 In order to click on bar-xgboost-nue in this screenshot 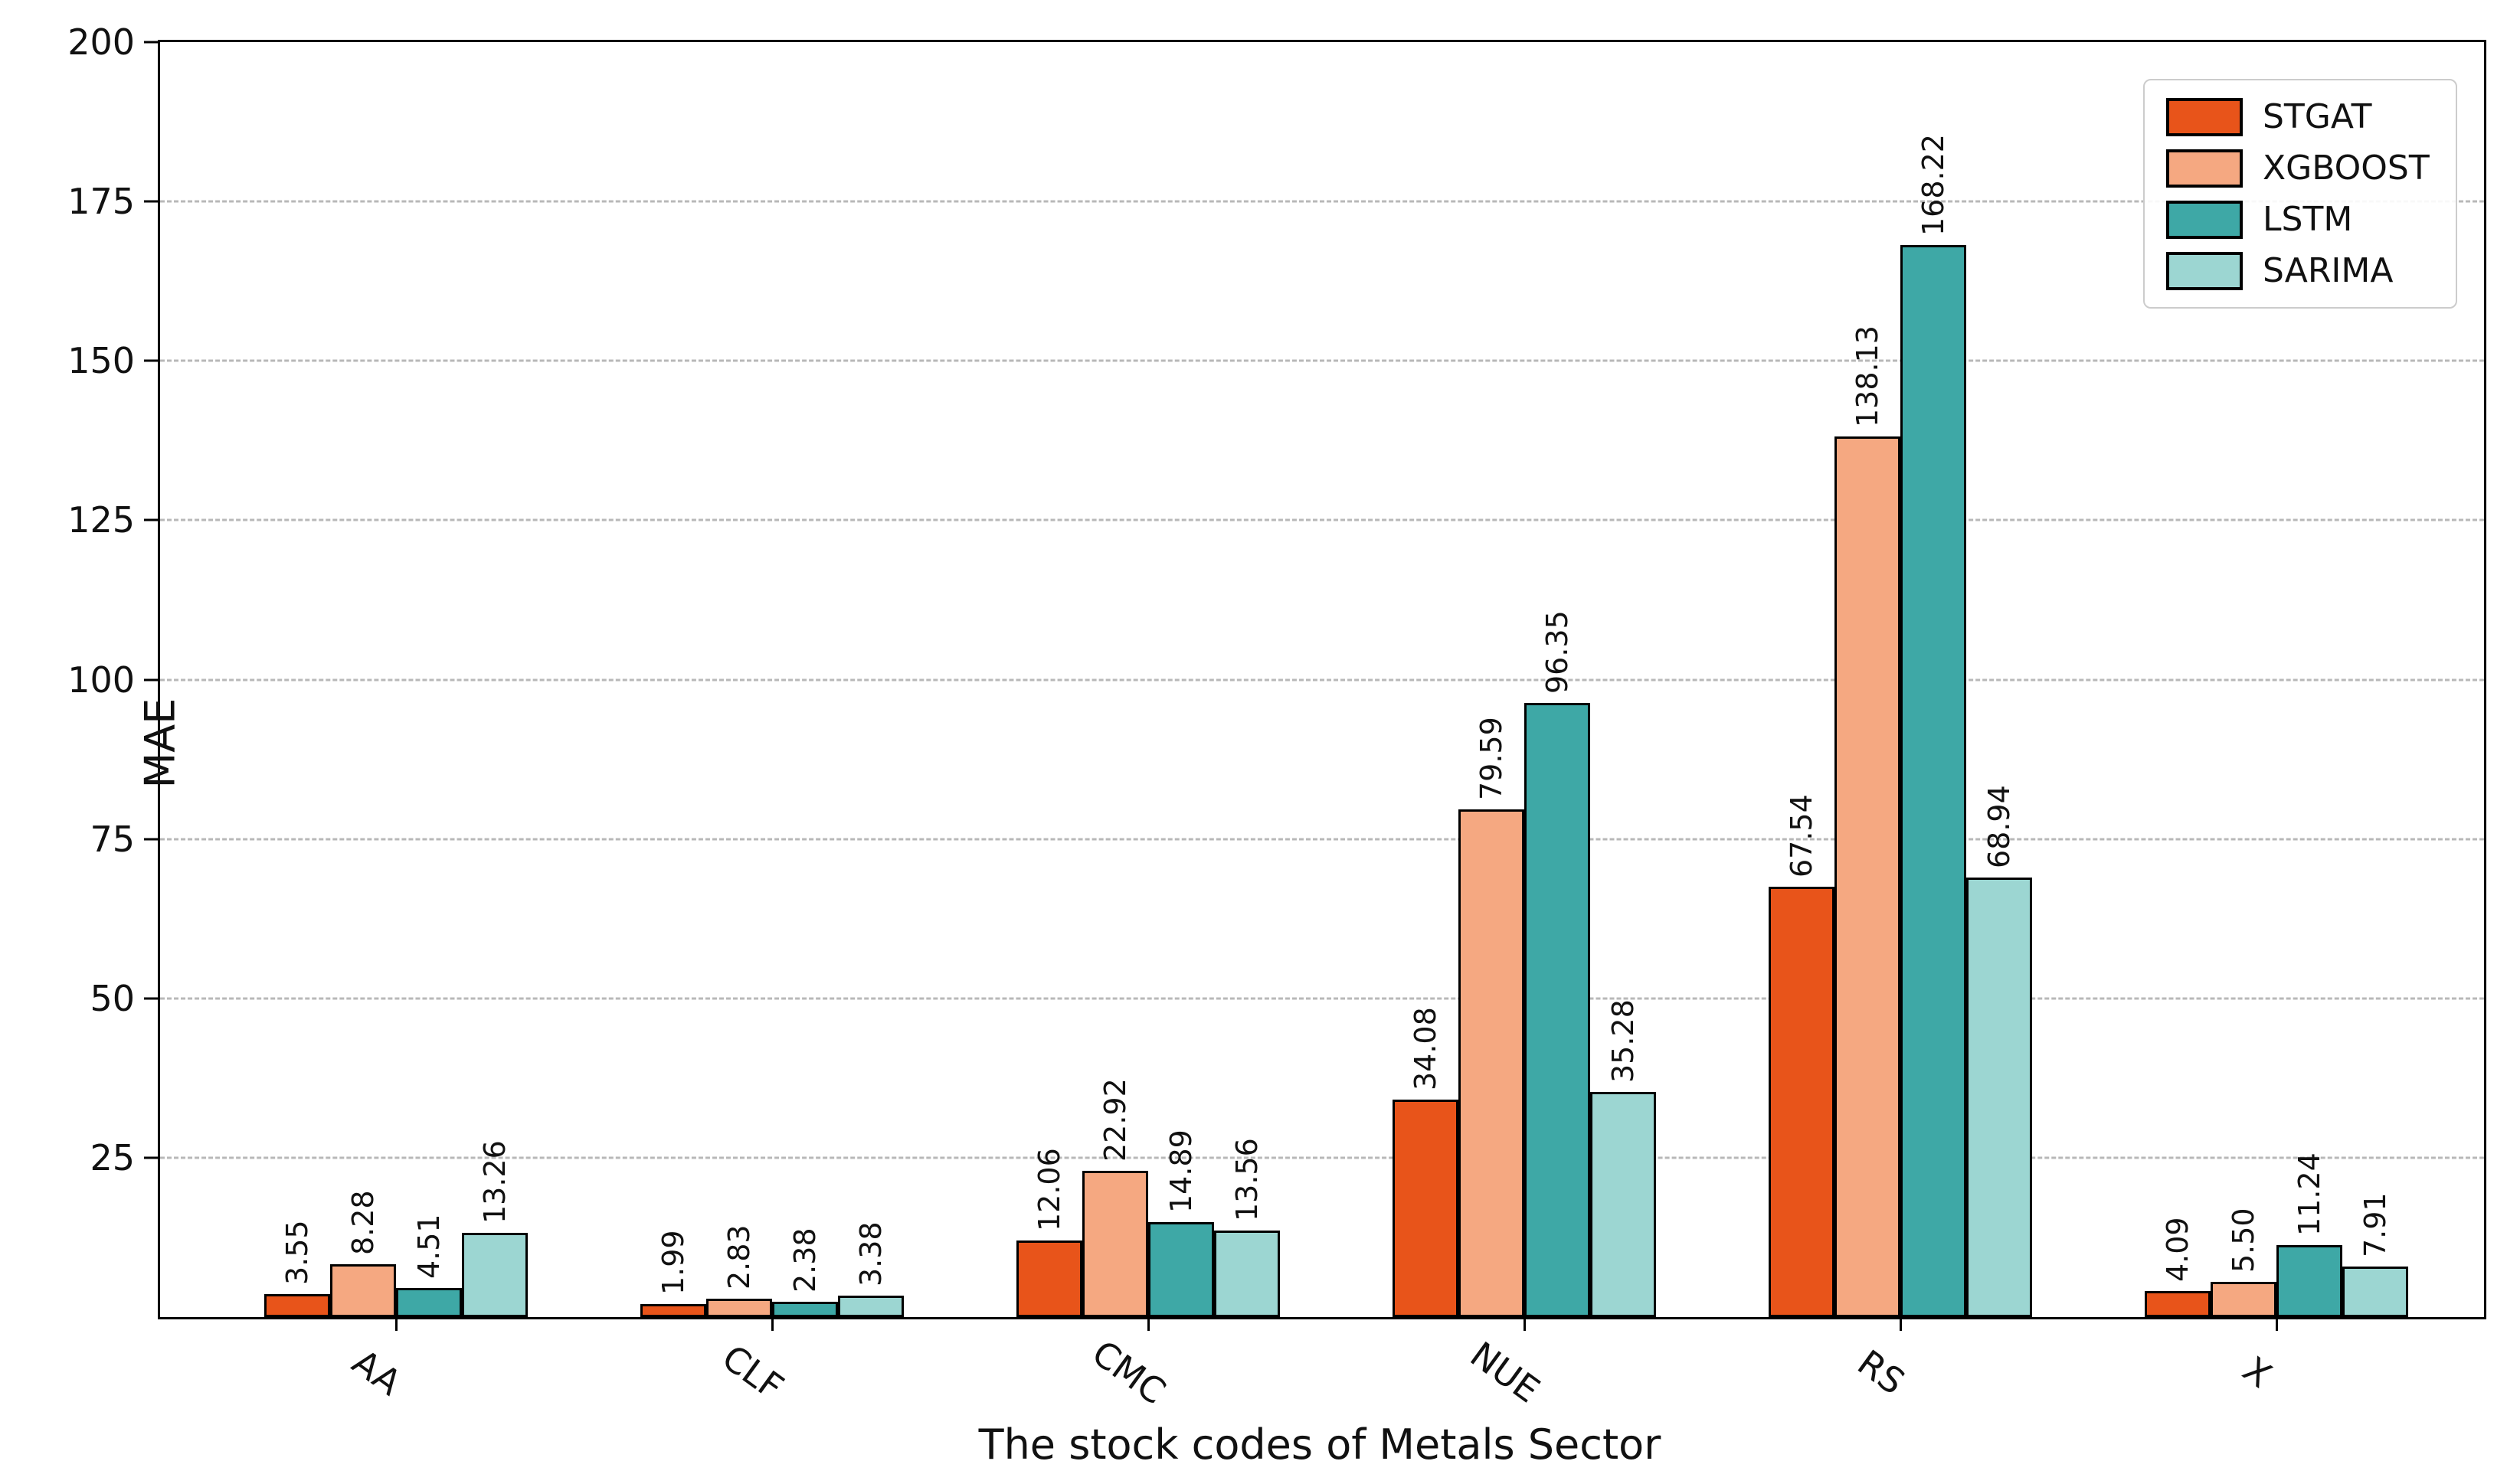, I will do `click(1491, 1063)`.